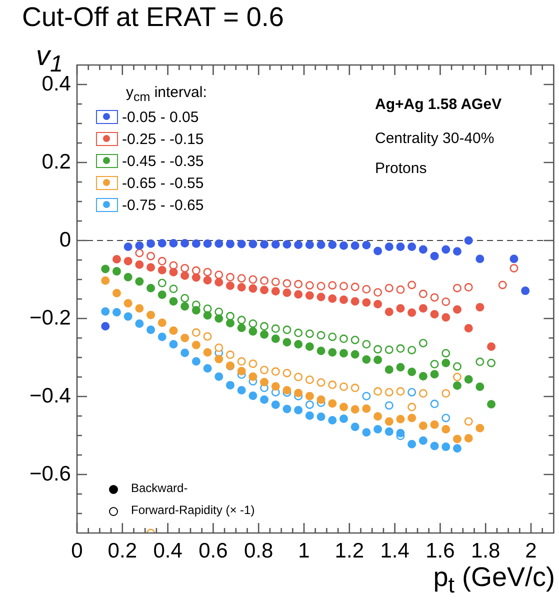 The width and height of the screenshot is (559, 604). I want to click on annotation: Backward-, so click(159, 488).